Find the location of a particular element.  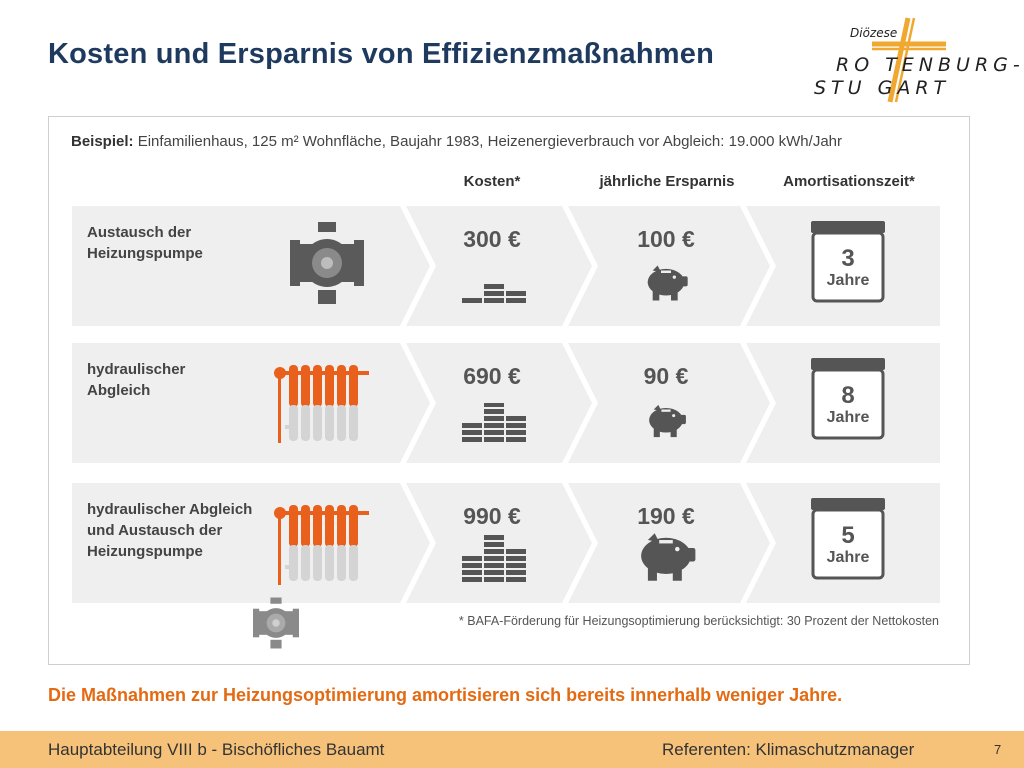

column-header-amortisation: Amortisationszeit* is located at coordinates (849, 181).